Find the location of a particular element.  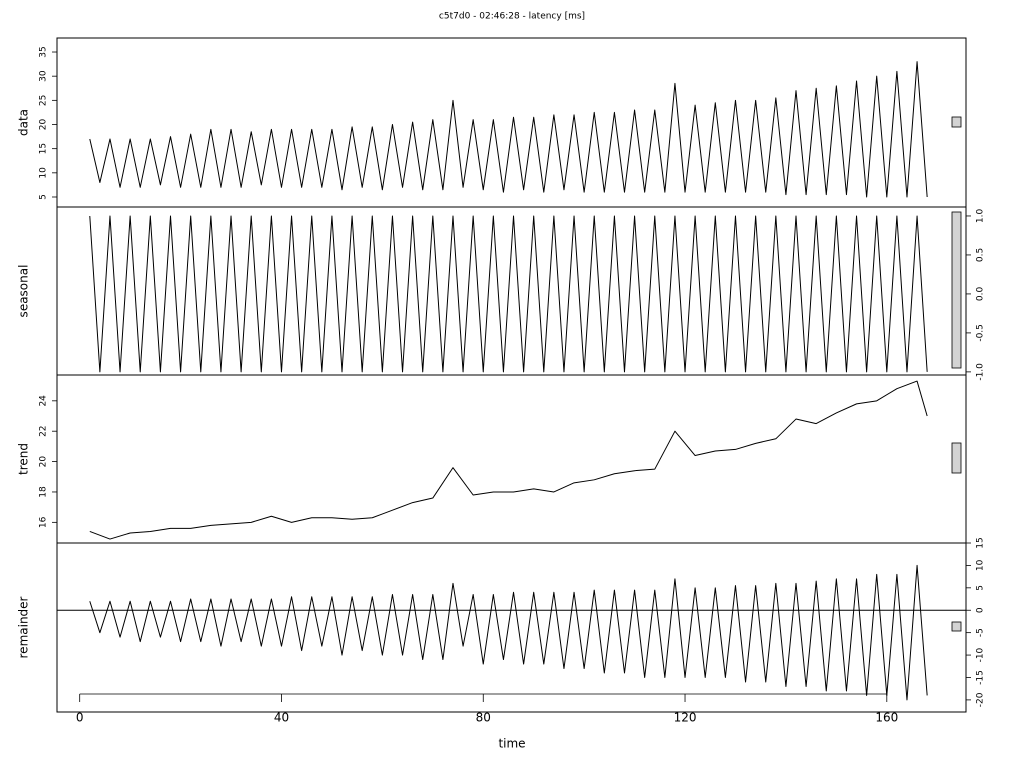

y-tick-label: -20 is located at coordinates (981, 699).